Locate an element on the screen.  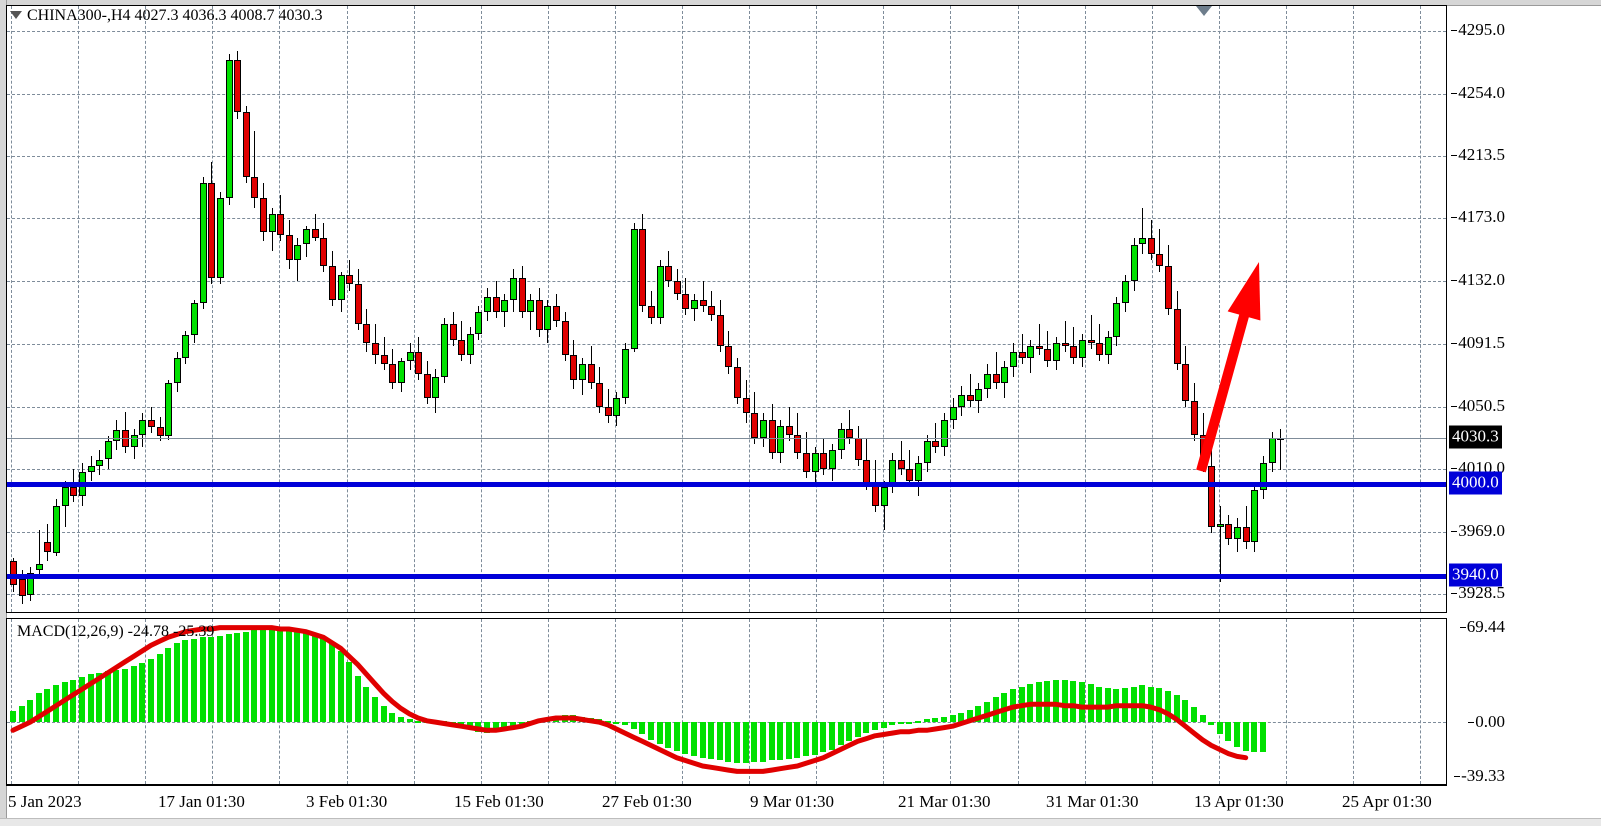
macd-axis-label: -39.33 is located at coordinates (1479, 775).